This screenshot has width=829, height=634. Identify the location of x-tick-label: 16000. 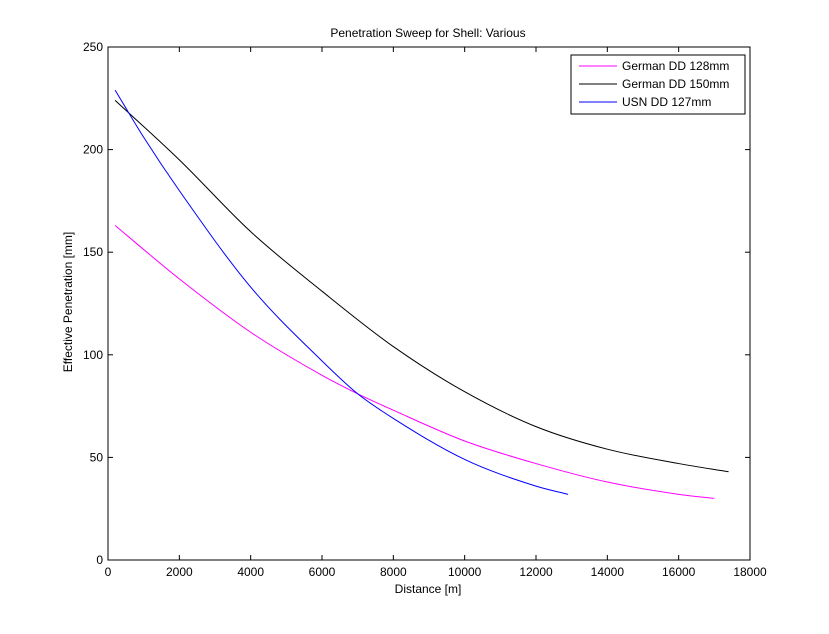
(679, 572).